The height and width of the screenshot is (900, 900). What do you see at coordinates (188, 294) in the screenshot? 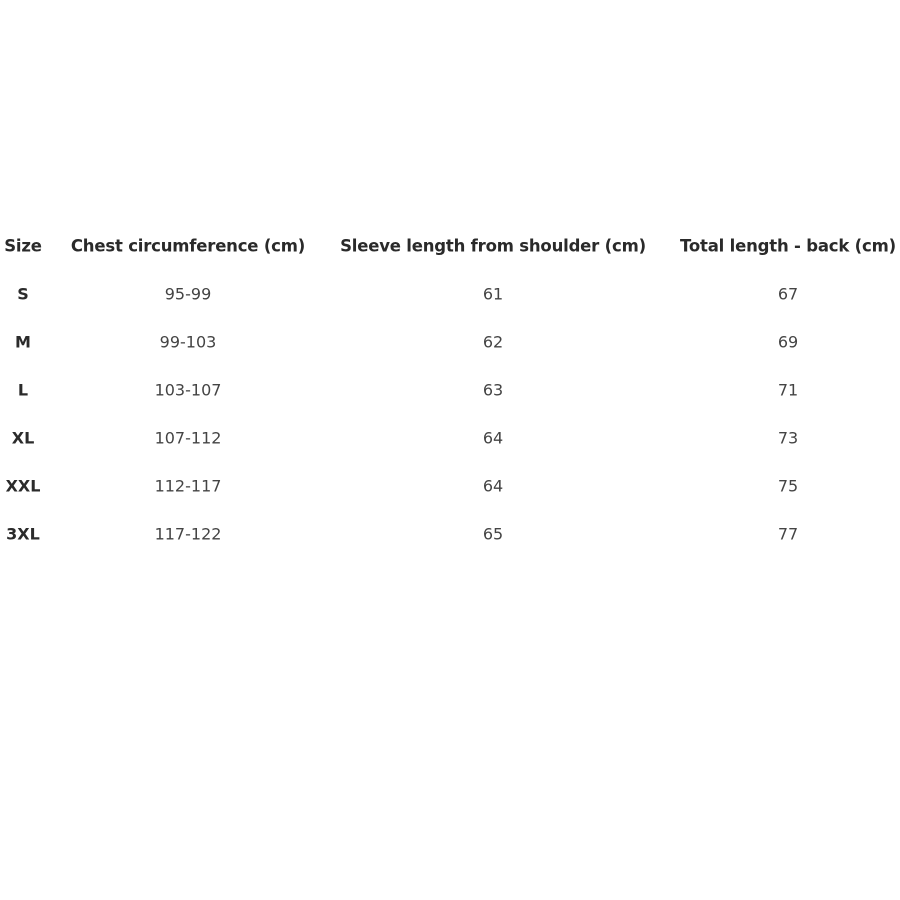
I see `table-cell: 95-99` at bounding box center [188, 294].